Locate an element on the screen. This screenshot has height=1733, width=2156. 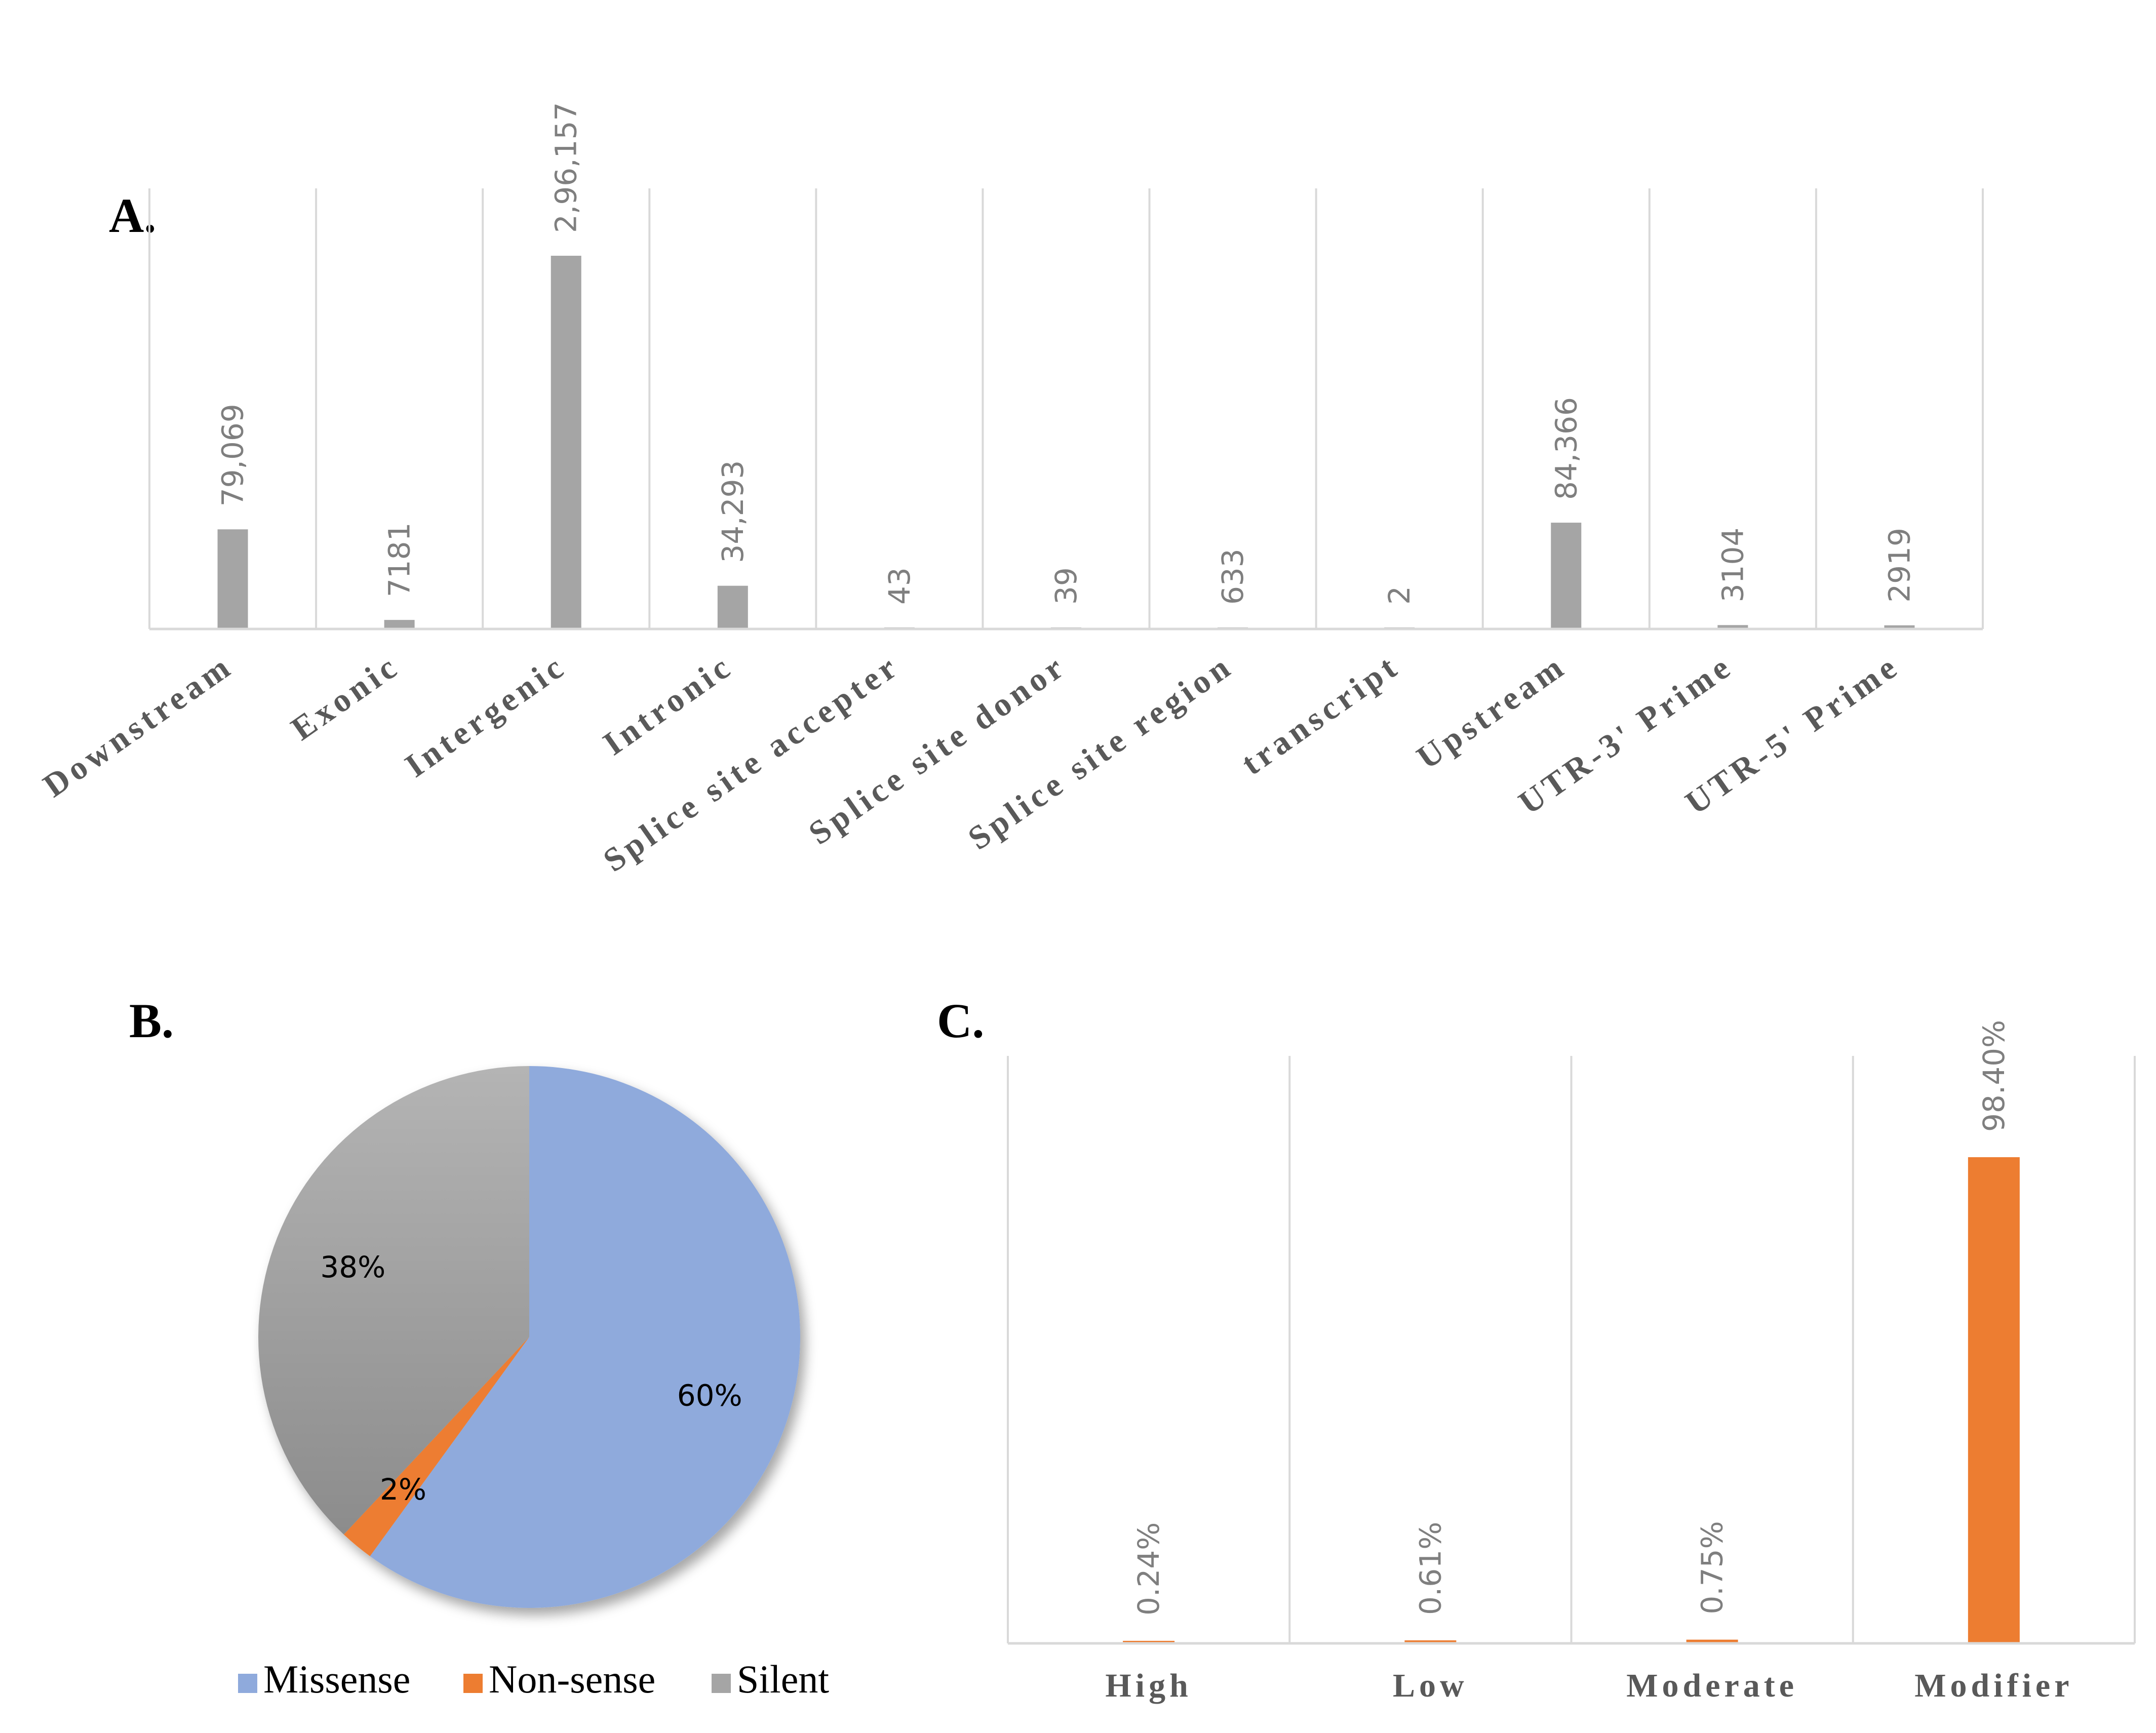
legend-label-missense: Missense is located at coordinates (336, 1679).